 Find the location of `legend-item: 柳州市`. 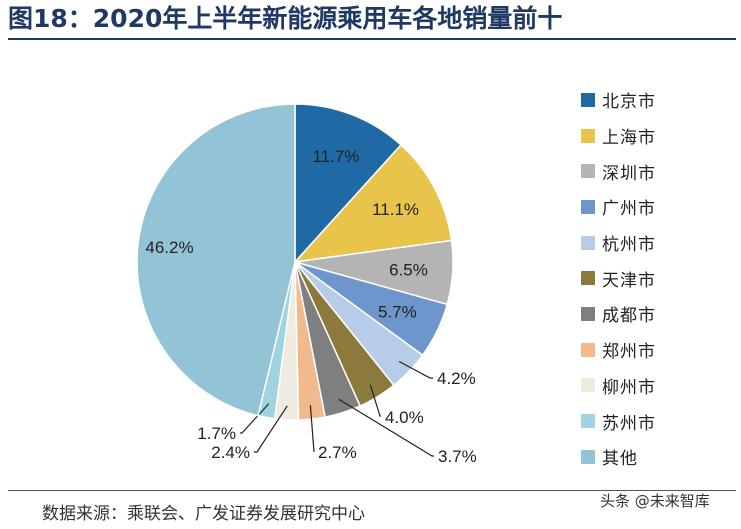

legend-item: 柳州市 is located at coordinates (618, 386).